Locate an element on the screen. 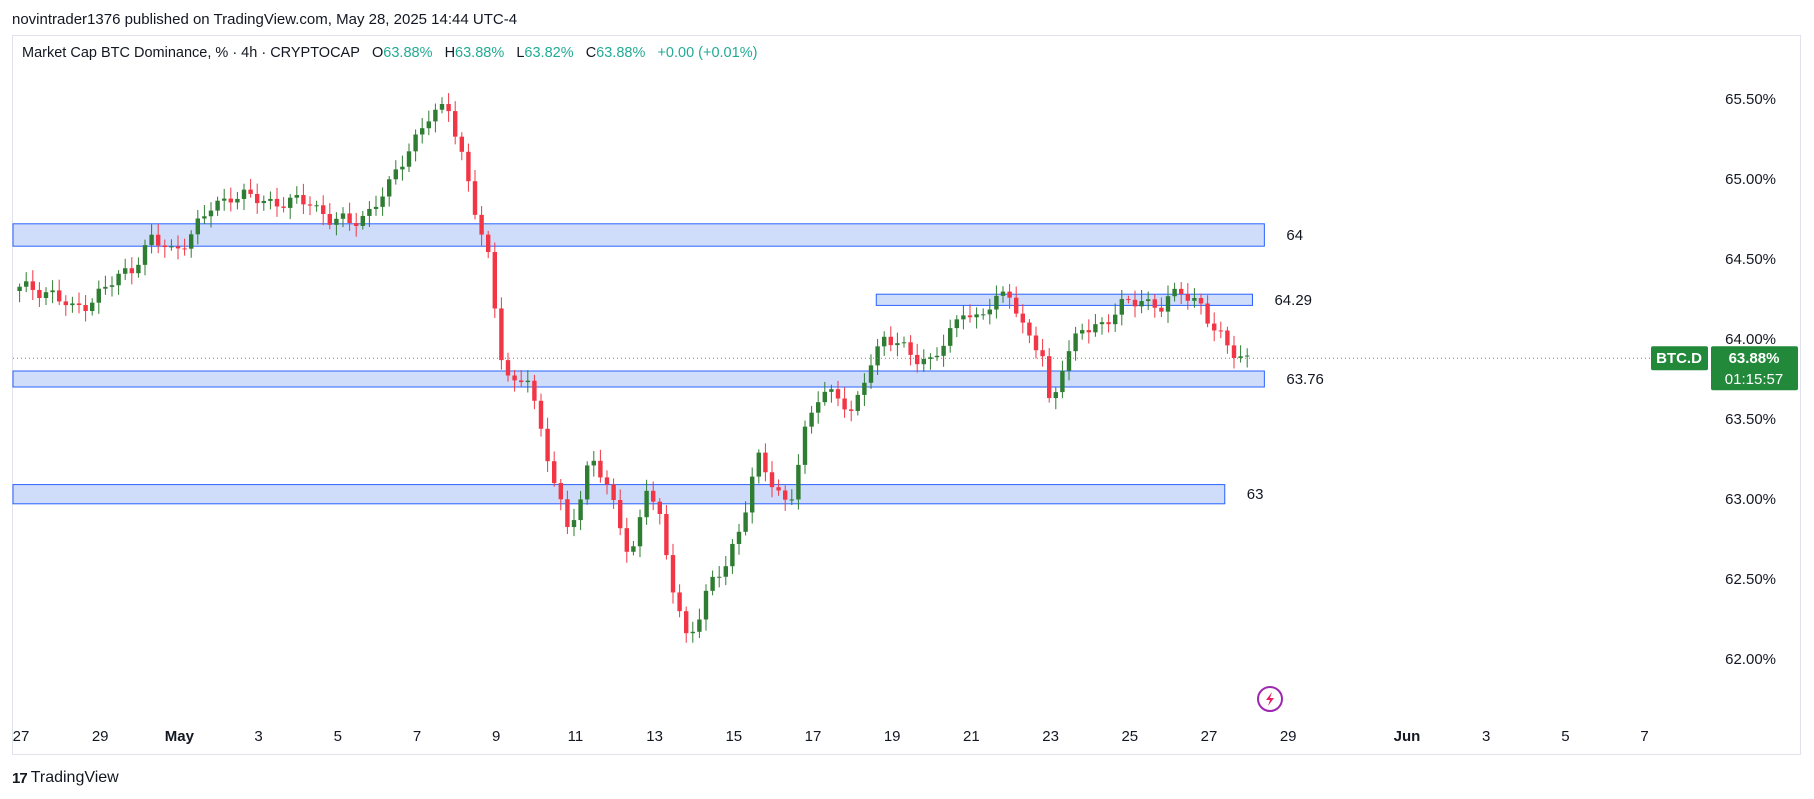  countdown-timer: 01:15:57 is located at coordinates (1754, 379).